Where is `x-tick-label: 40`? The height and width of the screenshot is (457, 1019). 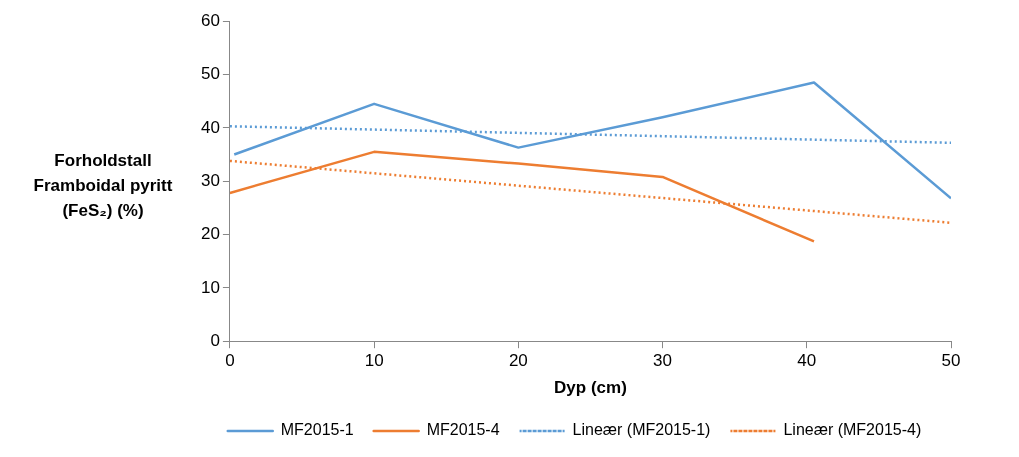 x-tick-label: 40 is located at coordinates (807, 361).